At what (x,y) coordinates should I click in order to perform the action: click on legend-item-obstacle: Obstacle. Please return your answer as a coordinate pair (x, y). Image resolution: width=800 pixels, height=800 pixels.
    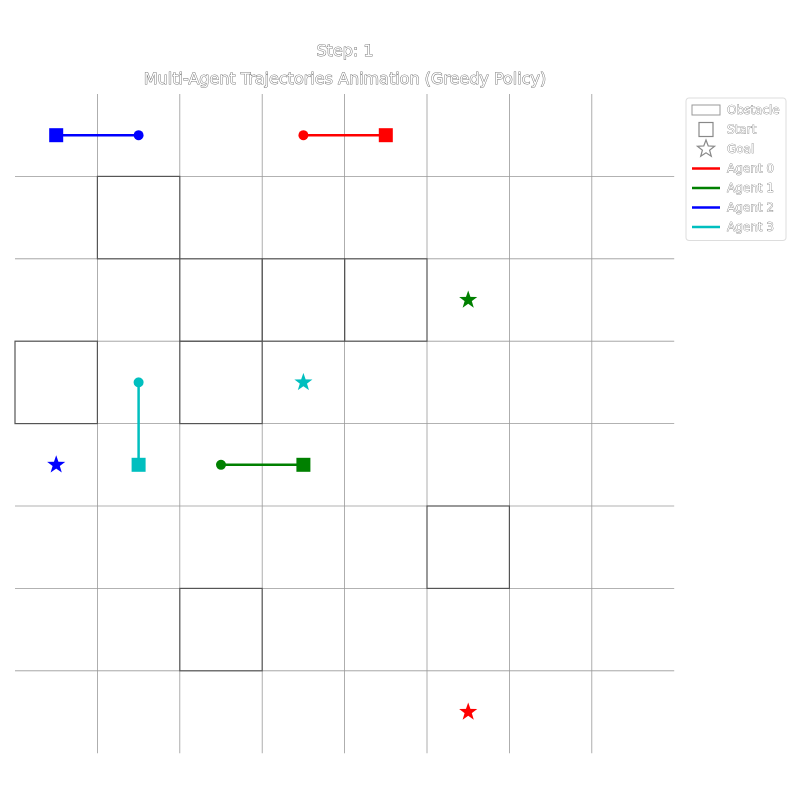
    Looking at the image, I should click on (735, 110).